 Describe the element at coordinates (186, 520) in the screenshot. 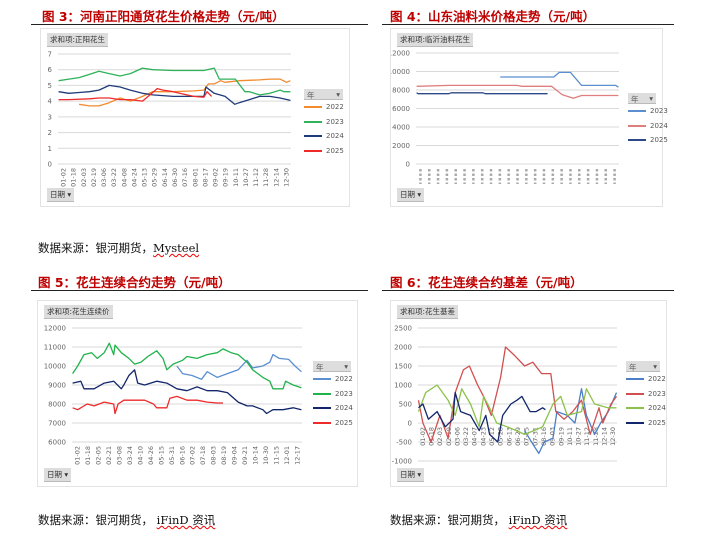

I see `source-brand: iFinD 资讯` at that location.